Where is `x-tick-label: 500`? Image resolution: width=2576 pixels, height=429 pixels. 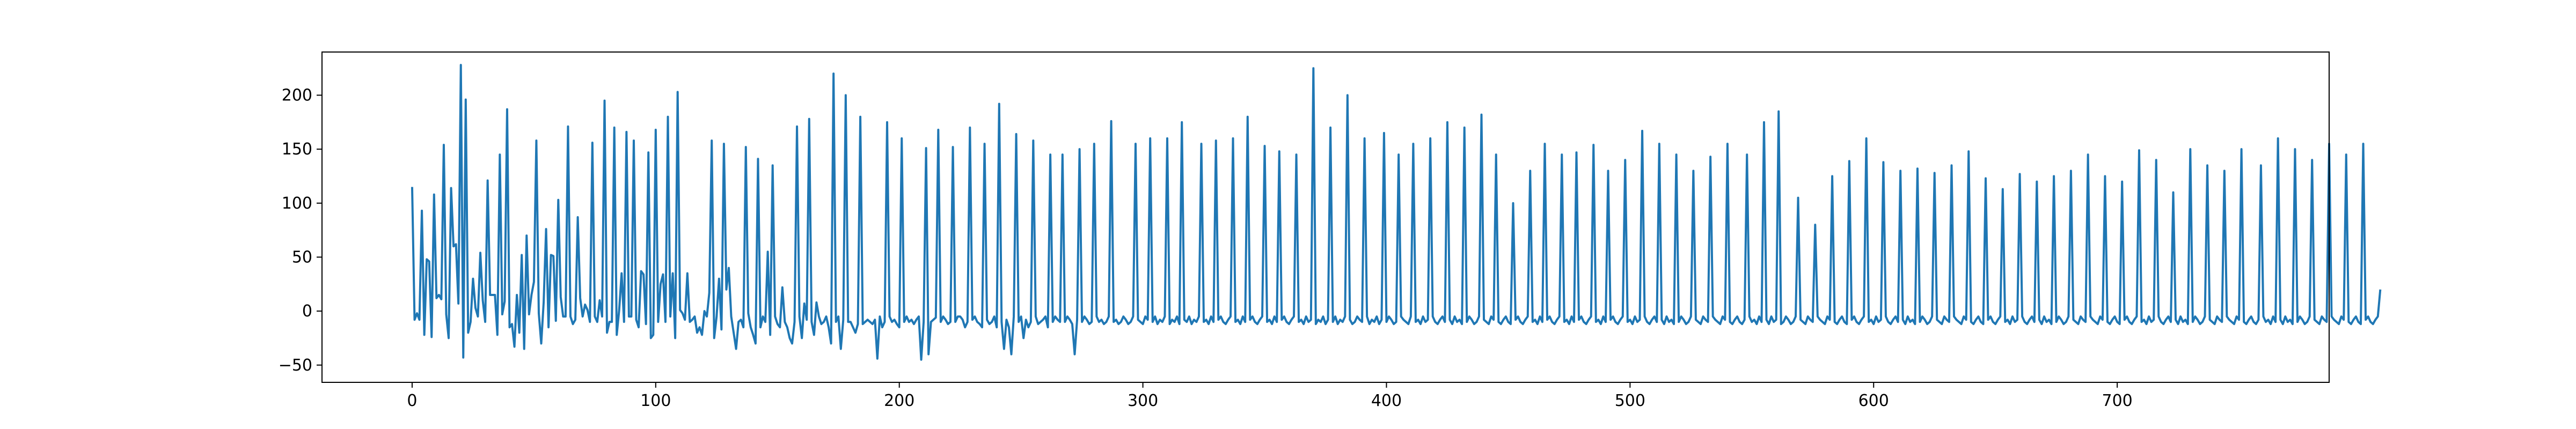
x-tick-label: 500 is located at coordinates (1630, 400).